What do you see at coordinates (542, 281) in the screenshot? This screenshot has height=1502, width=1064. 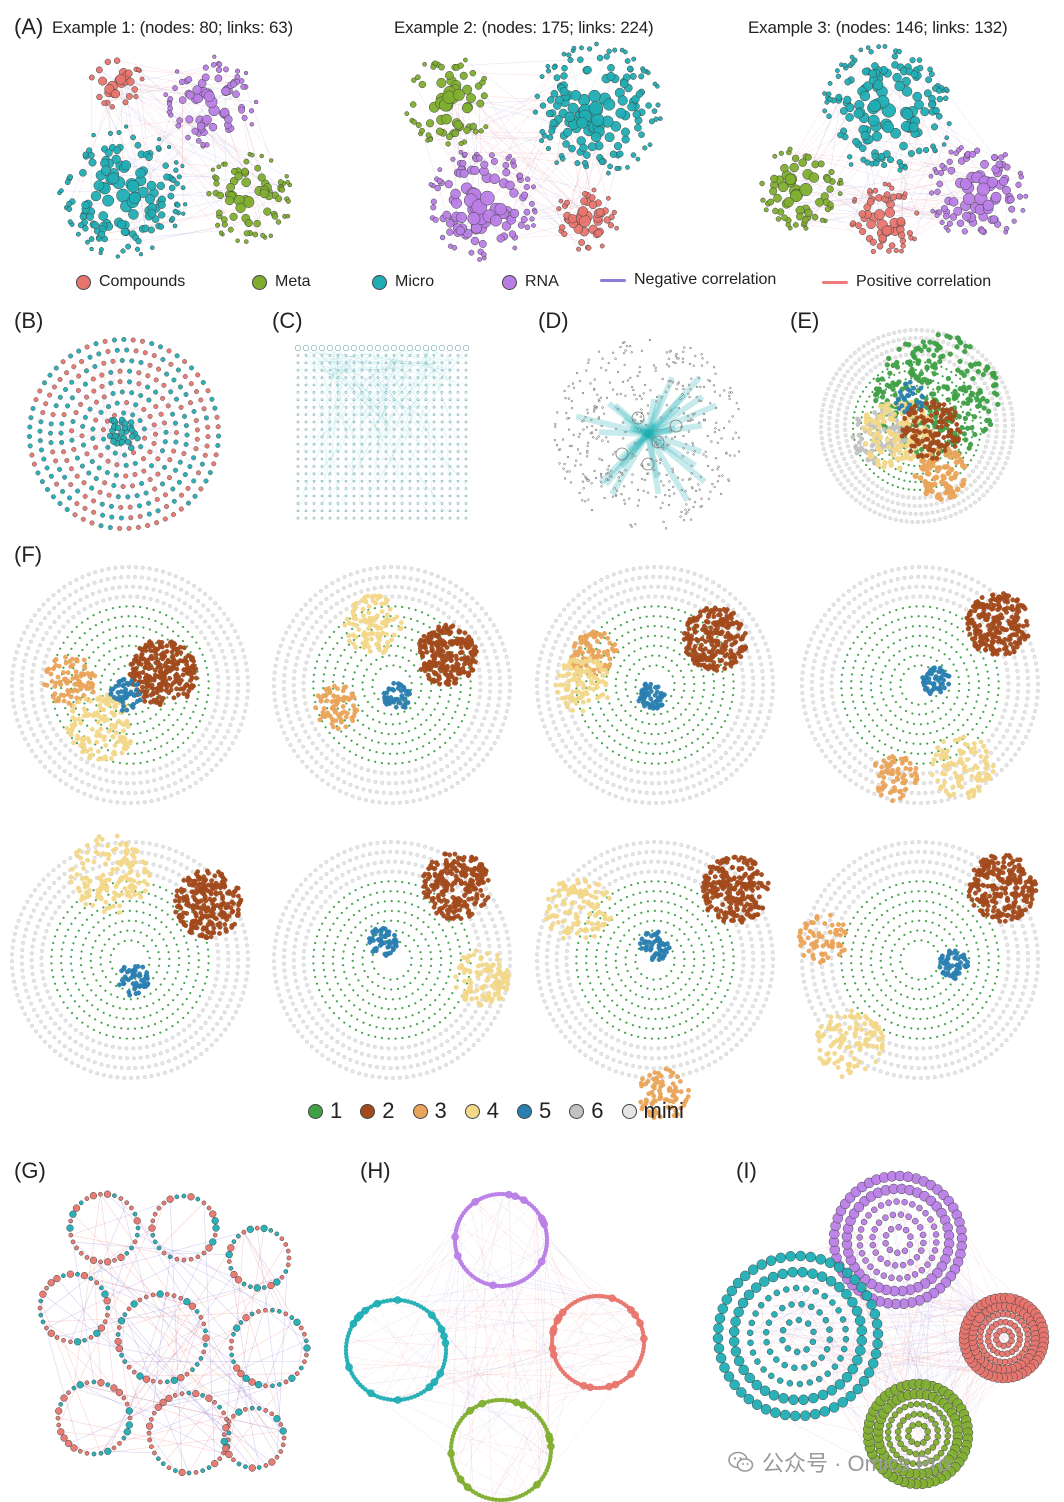 I see `legend-rna-label: RNA` at bounding box center [542, 281].